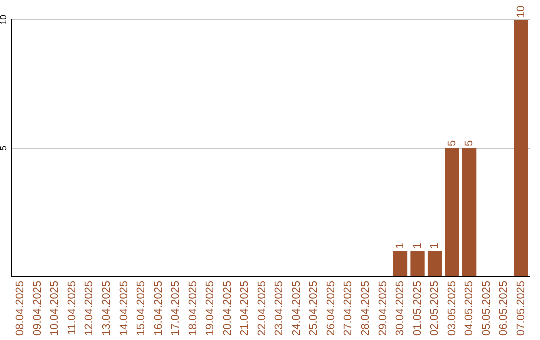 The width and height of the screenshot is (540, 340). I want to click on x-tick-label: 13.04.2025, so click(107, 308).